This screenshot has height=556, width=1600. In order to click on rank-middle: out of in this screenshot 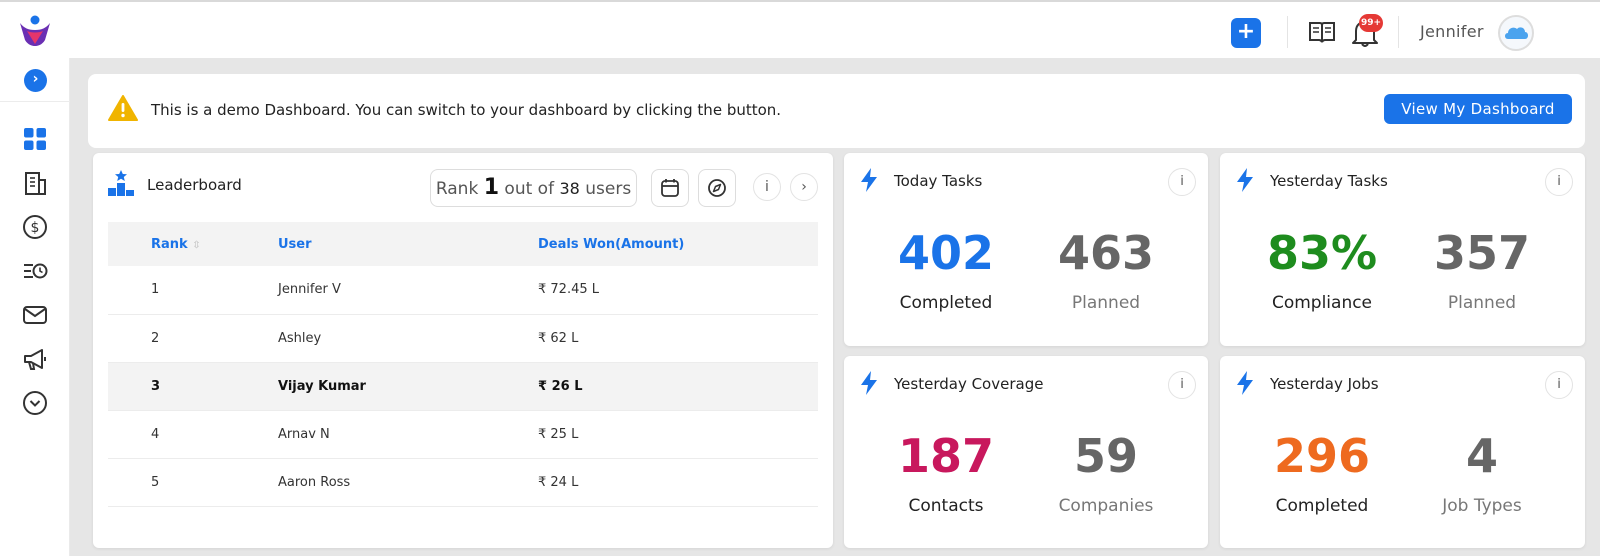, I will do `click(529, 189)`.